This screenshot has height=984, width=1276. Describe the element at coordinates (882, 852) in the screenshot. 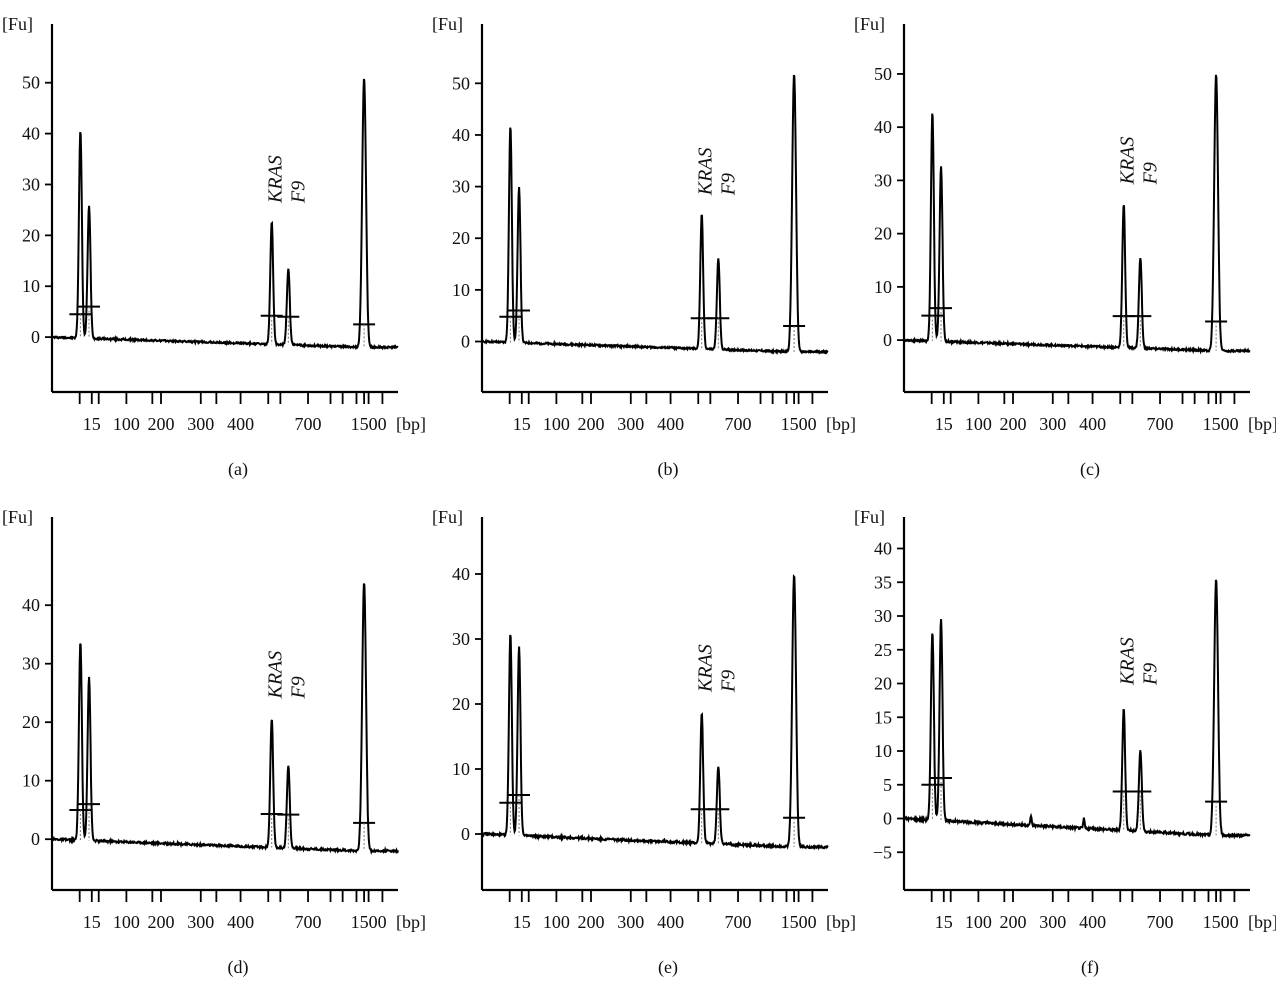

I see `y-tick-label: −5` at that location.